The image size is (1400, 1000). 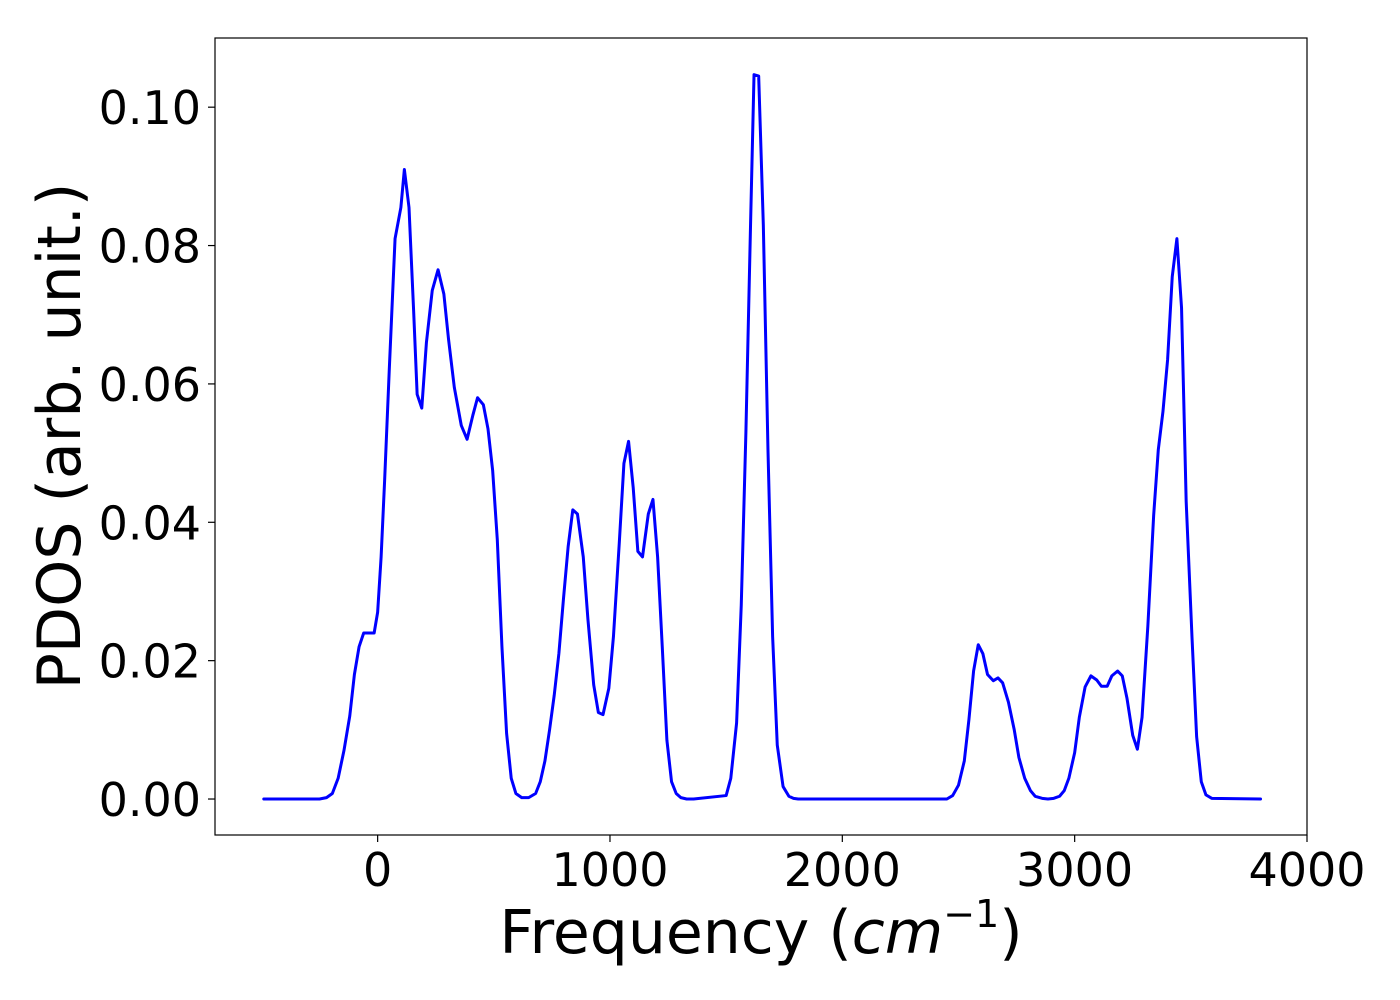 What do you see at coordinates (842, 870) in the screenshot?
I see `x-tick-label: 2000` at bounding box center [842, 870].